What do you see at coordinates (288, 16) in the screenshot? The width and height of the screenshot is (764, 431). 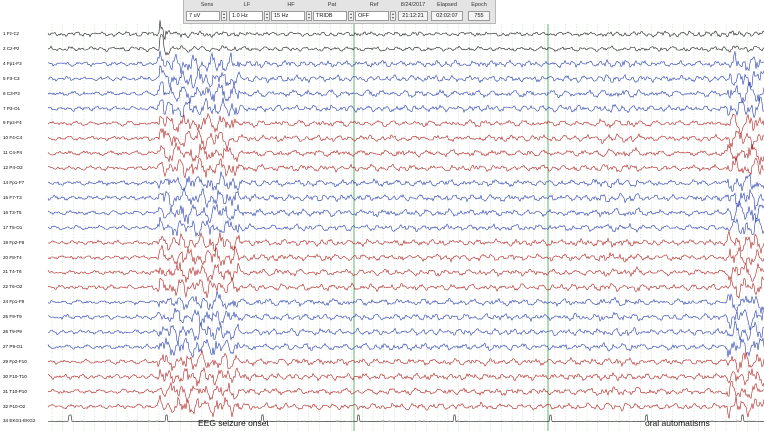 I see `high-filter-select: 15 Hz` at bounding box center [288, 16].